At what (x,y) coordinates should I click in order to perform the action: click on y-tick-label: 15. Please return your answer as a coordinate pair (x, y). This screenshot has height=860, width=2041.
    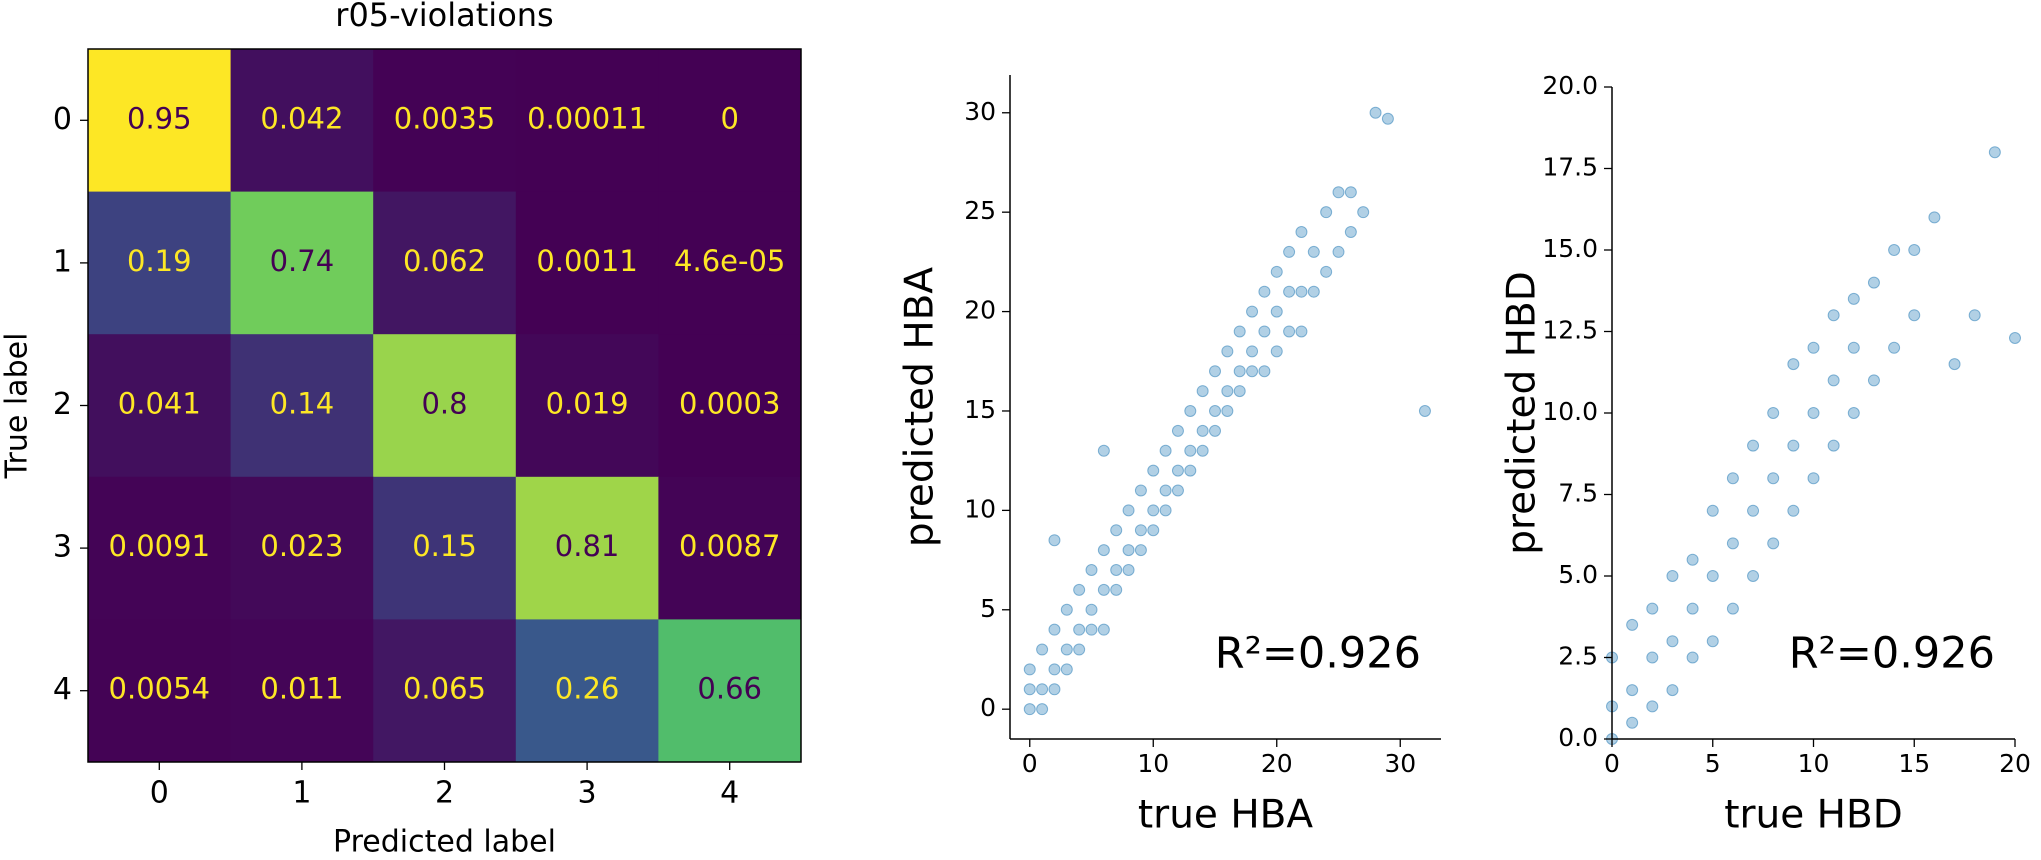
    Looking at the image, I should click on (980, 409).